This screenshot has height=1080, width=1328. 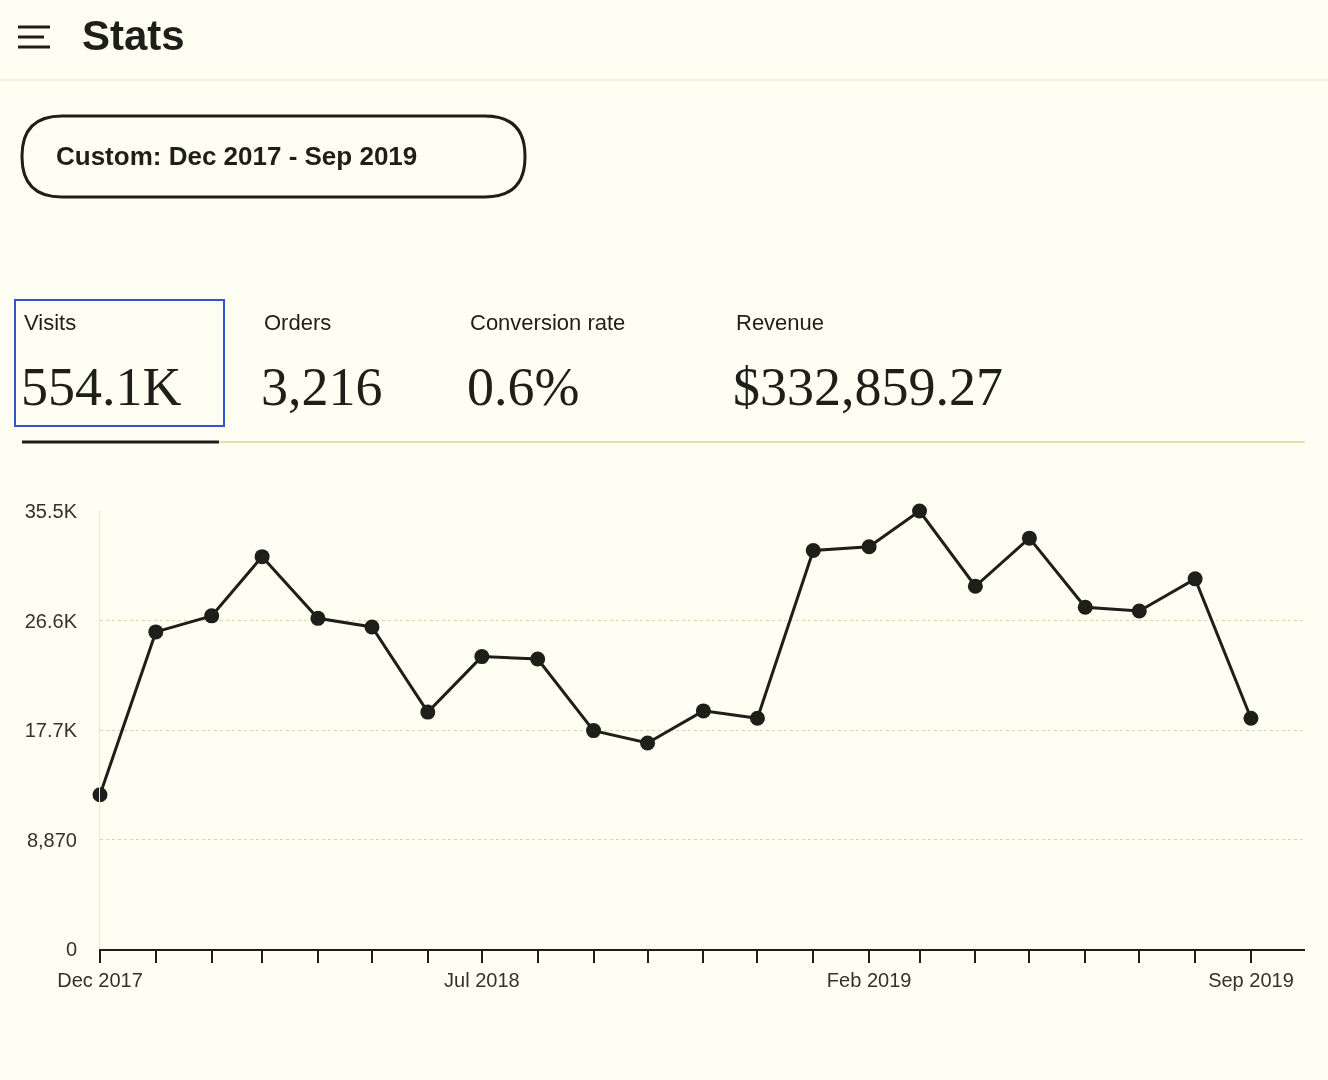 I want to click on y-tick-label: 8,870, so click(x=51, y=839).